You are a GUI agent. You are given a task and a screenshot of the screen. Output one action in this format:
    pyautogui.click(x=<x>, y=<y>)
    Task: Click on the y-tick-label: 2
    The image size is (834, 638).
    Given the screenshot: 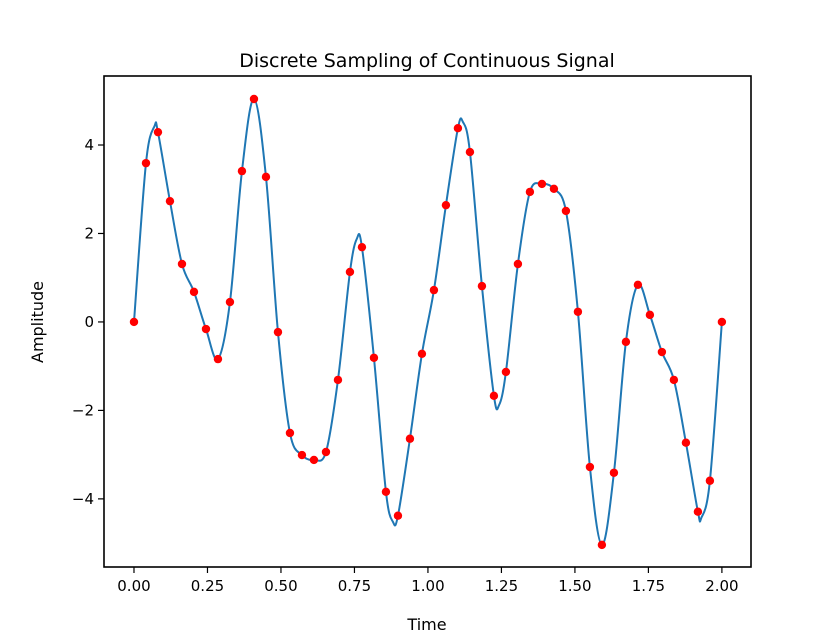 What is the action you would take?
    pyautogui.click(x=89, y=233)
    